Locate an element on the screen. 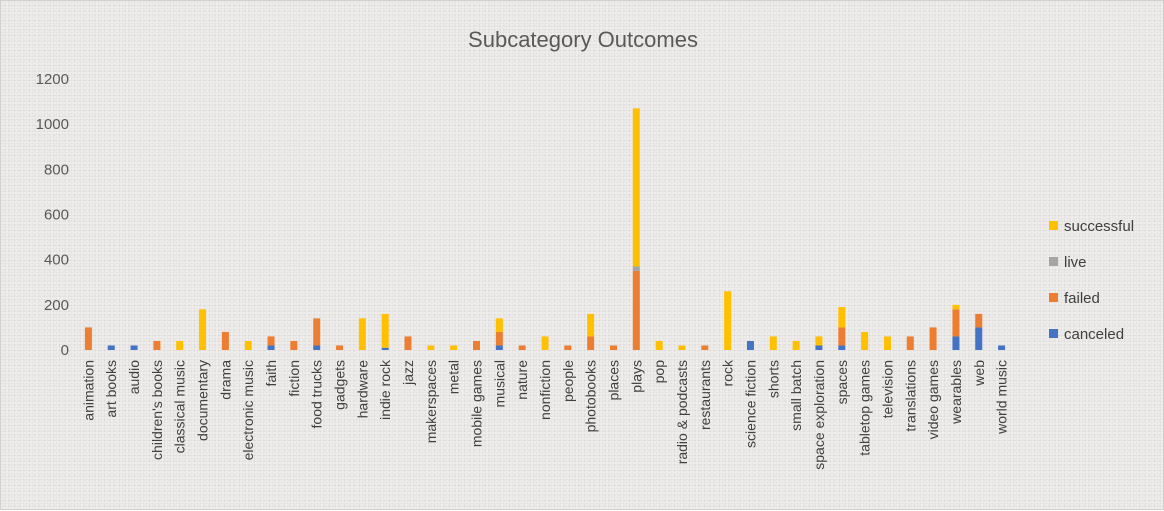 Image resolution: width=1164 pixels, height=511 pixels. y-tick-label: 1000 is located at coordinates (52, 124).